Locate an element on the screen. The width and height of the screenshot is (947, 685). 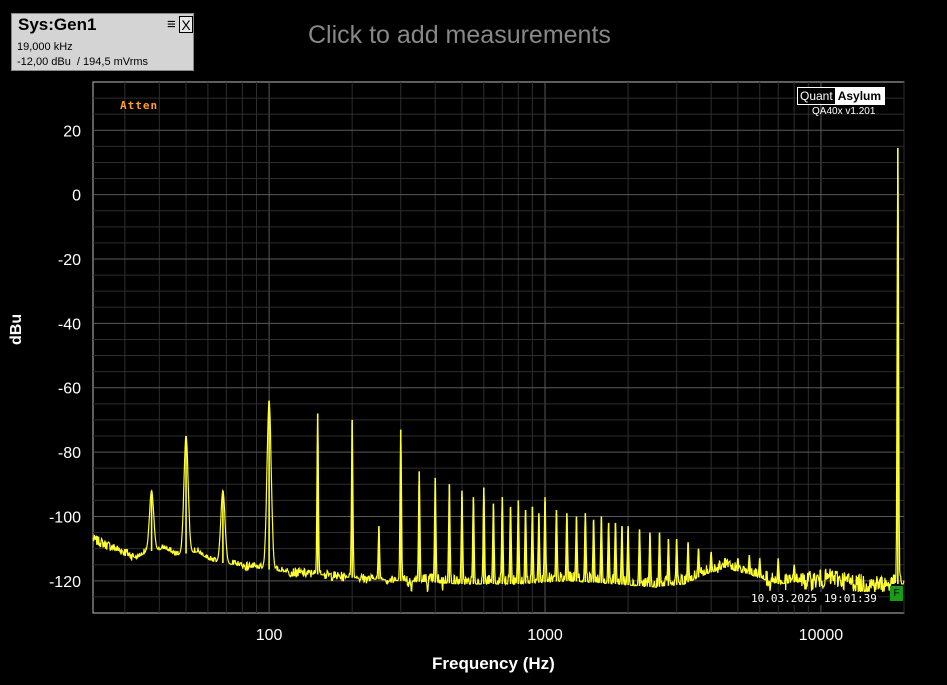
y-axis-title: dBu is located at coordinates (16, 329).